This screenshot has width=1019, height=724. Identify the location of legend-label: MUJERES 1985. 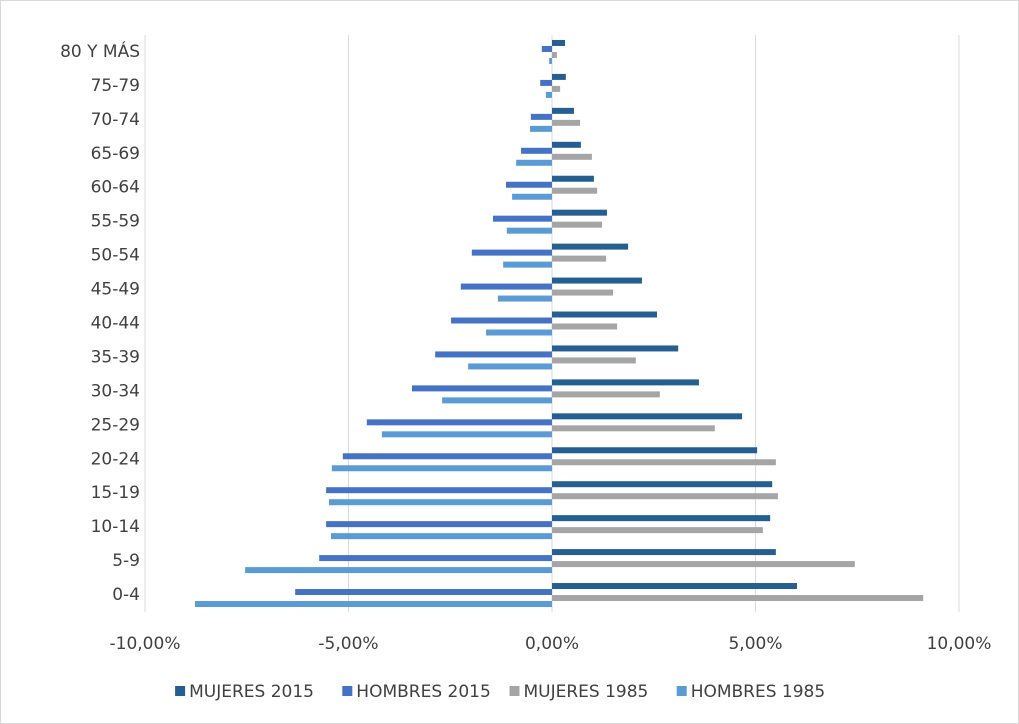
(586, 692).